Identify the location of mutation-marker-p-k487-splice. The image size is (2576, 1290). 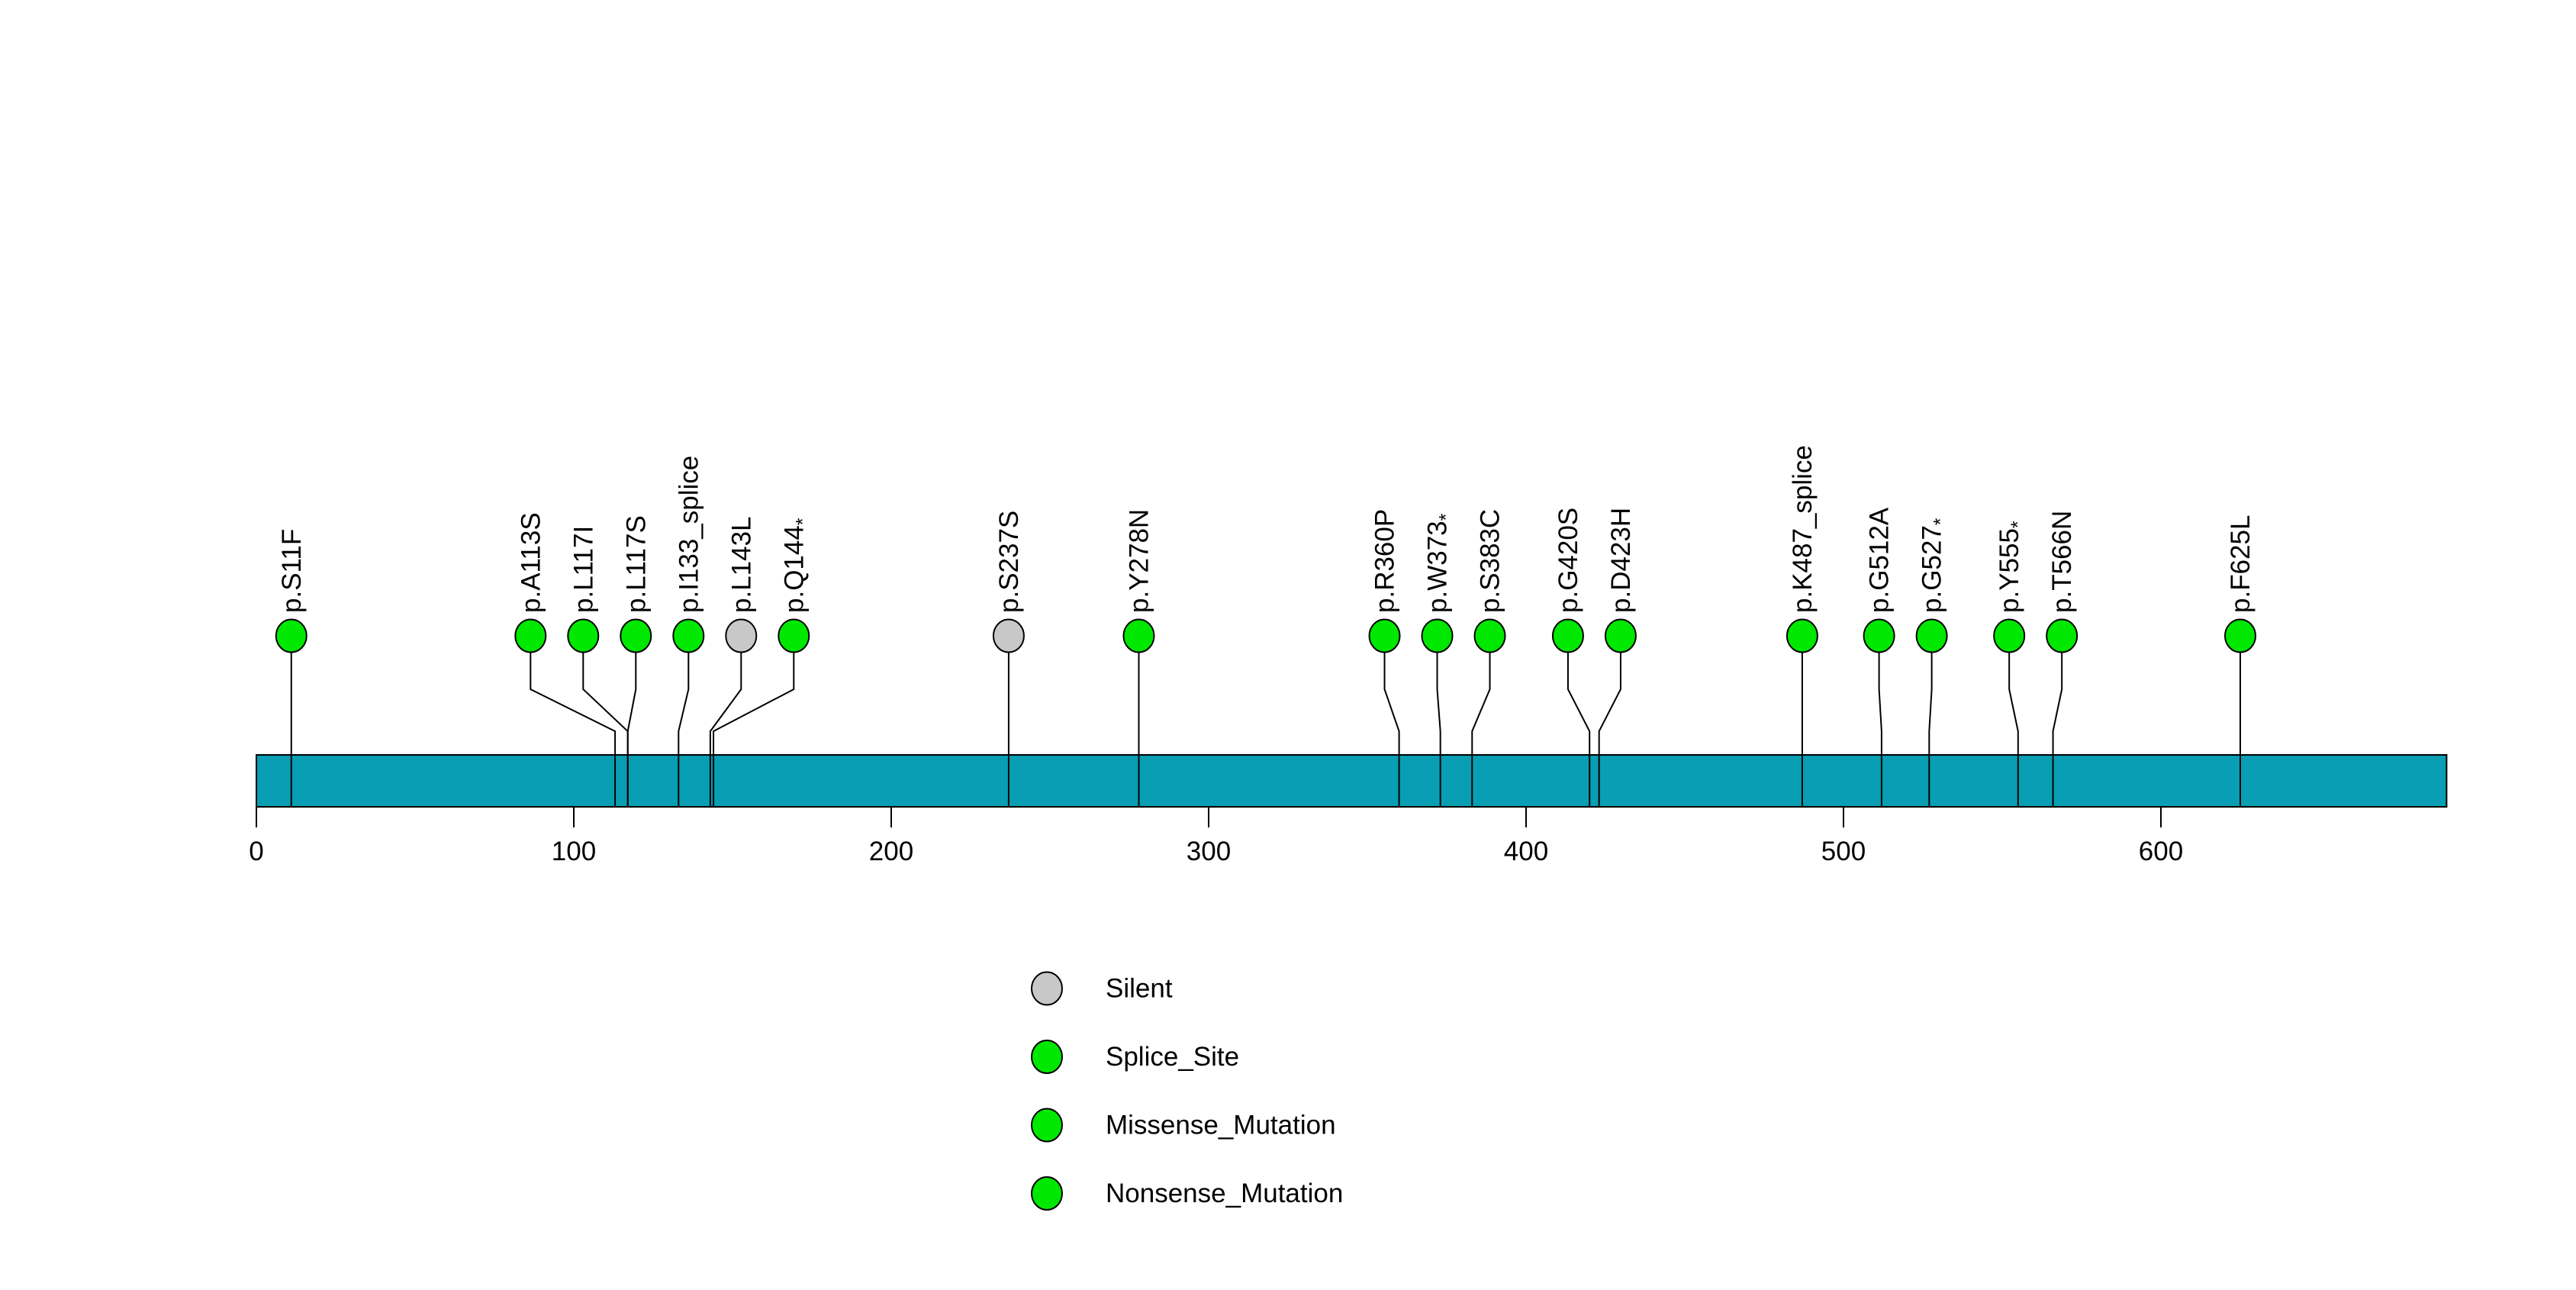
(1801, 636).